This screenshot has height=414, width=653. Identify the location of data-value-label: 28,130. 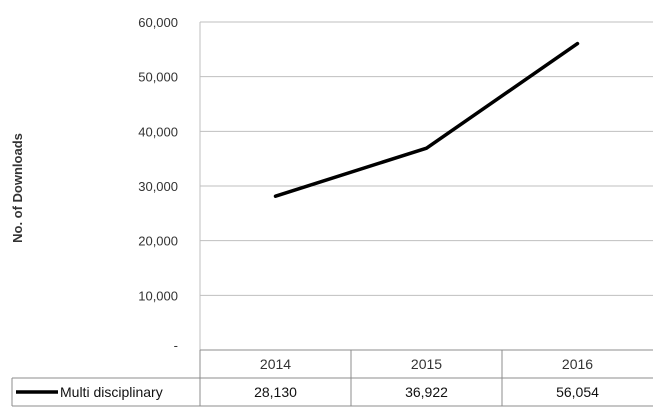
(275, 392).